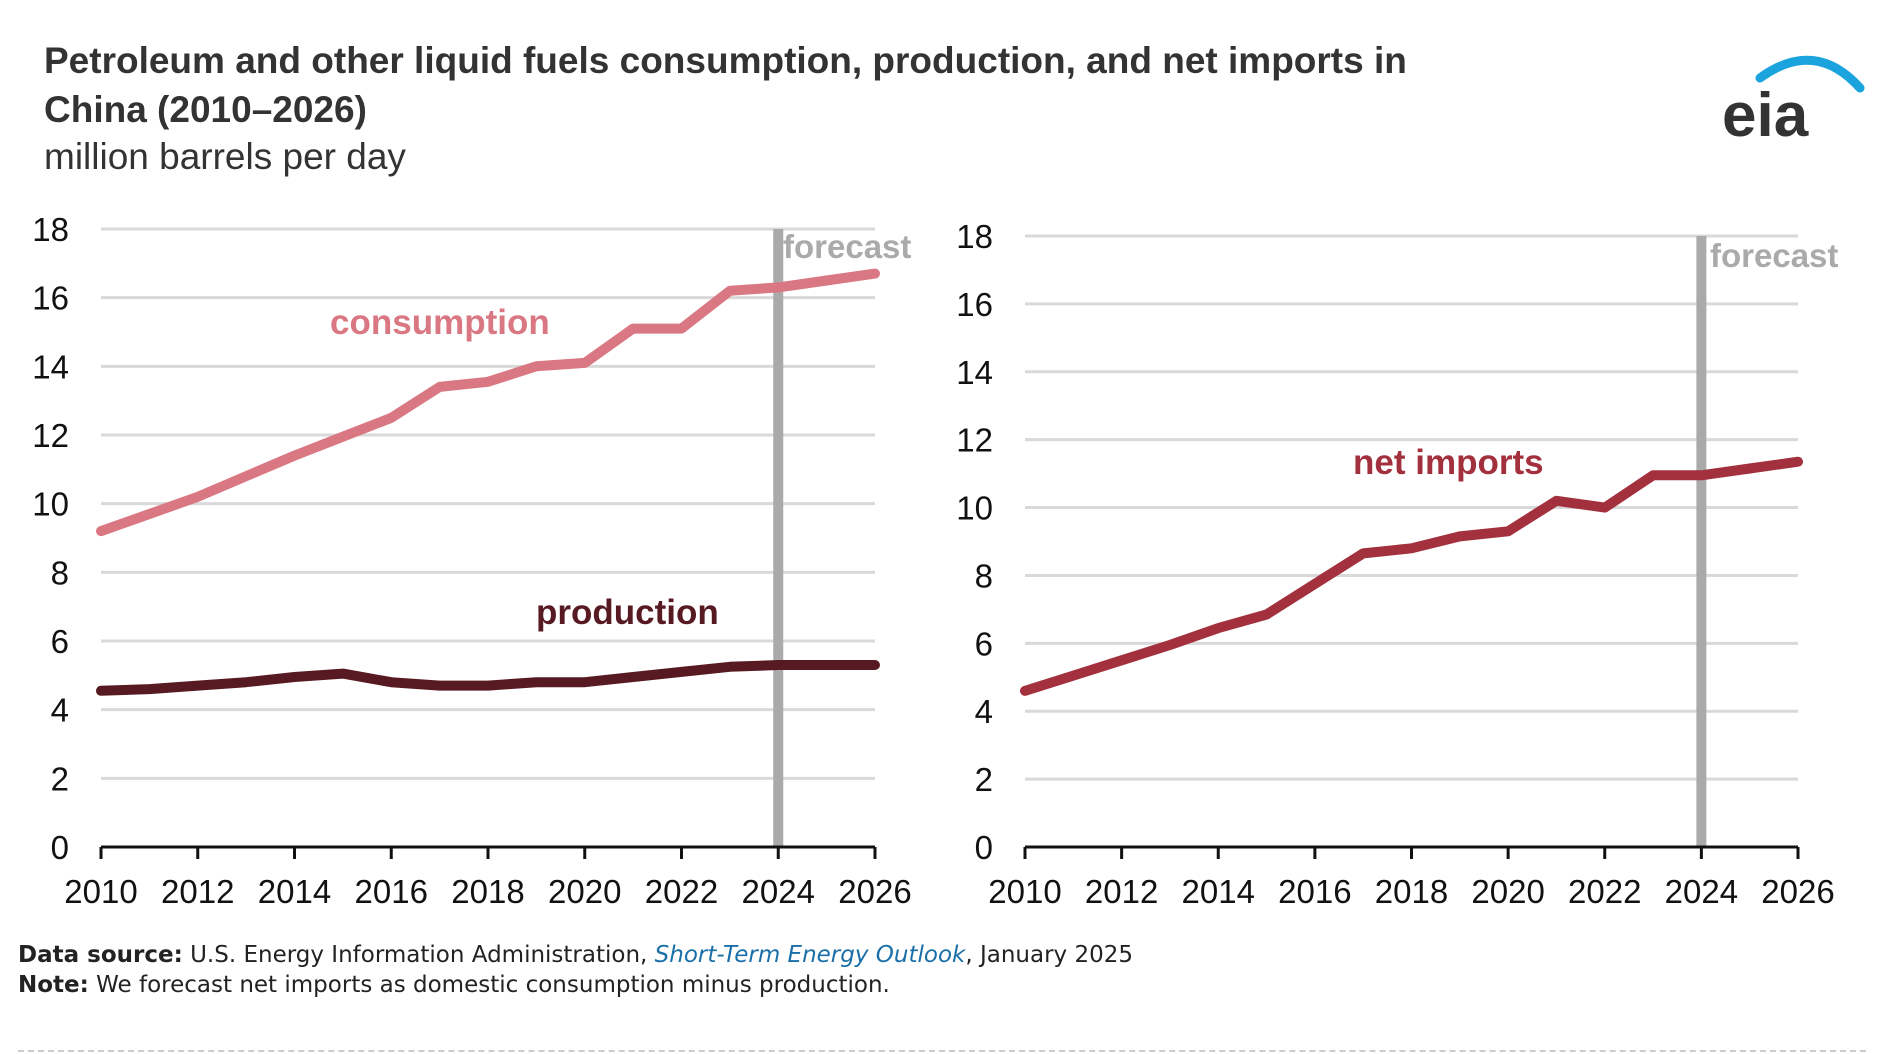  Describe the element at coordinates (627, 612) in the screenshot. I see `production-label: production` at that location.